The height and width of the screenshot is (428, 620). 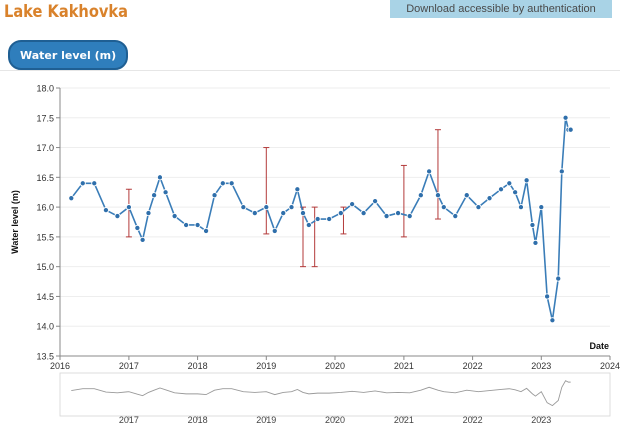 I want to click on y-tick-label: 13.5, so click(x=45, y=357).